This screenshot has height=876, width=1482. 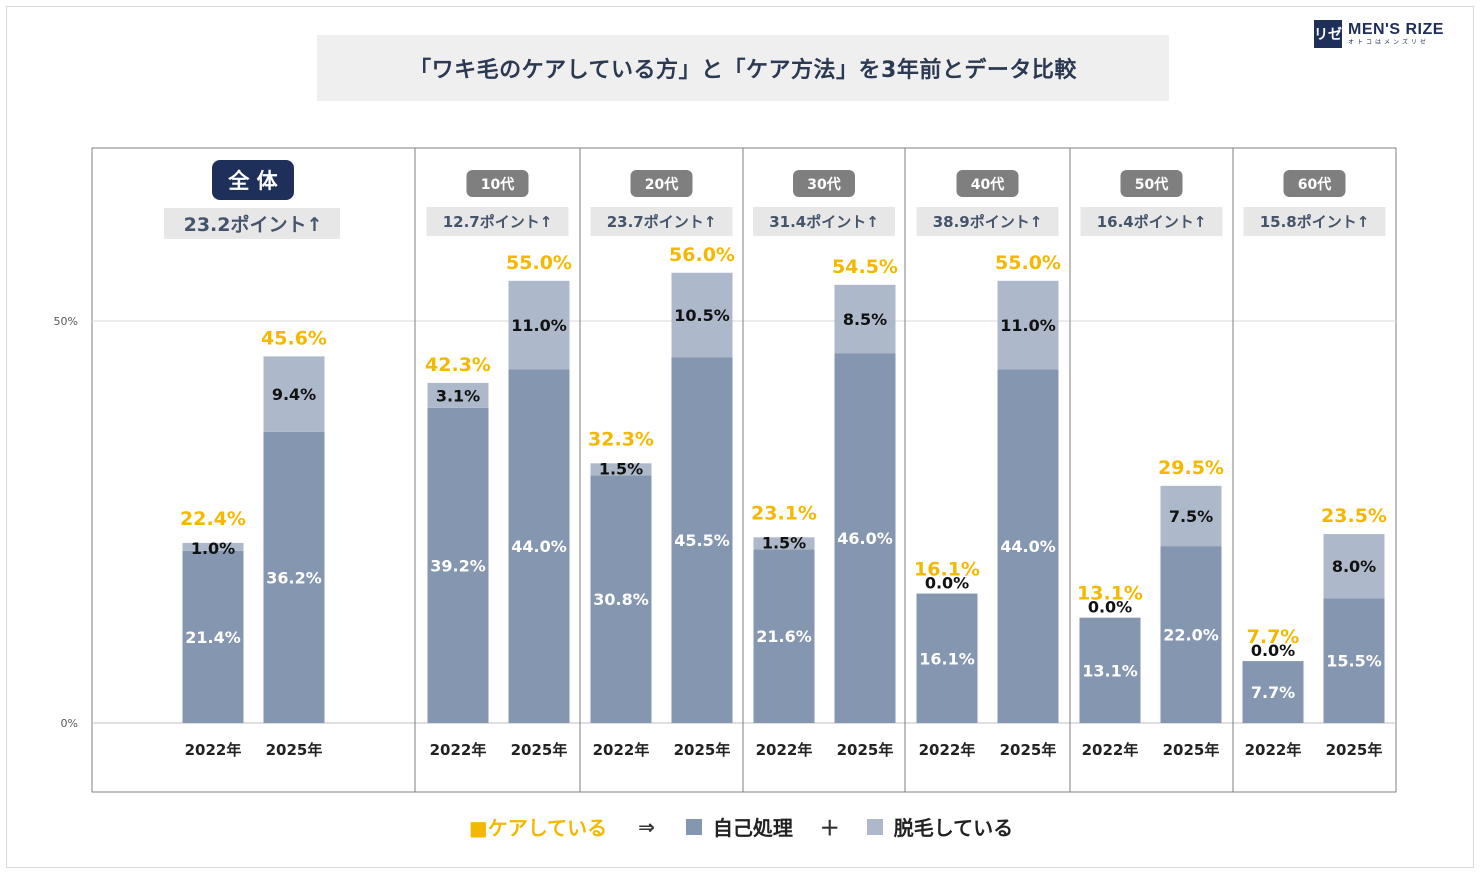 I want to click on self-value-label: 39.2%, so click(x=458, y=565).